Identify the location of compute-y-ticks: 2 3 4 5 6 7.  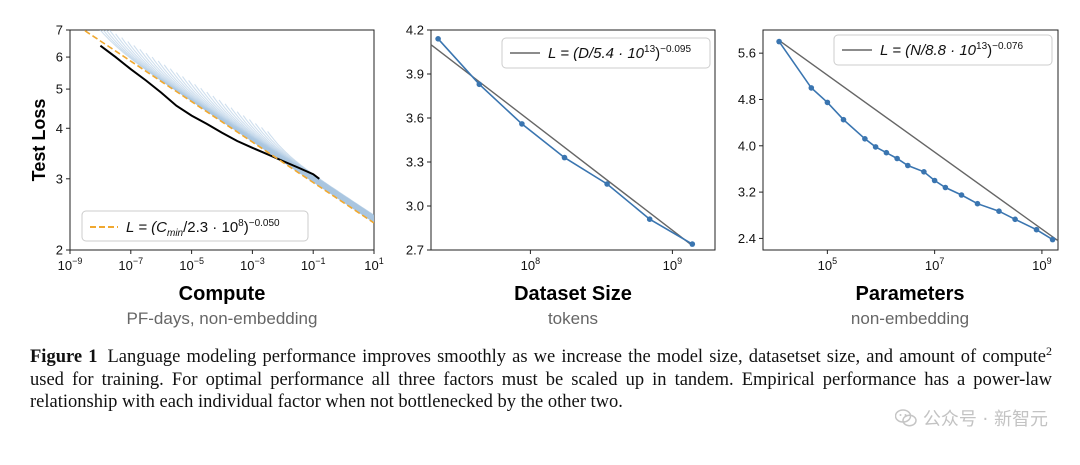
(63, 140).